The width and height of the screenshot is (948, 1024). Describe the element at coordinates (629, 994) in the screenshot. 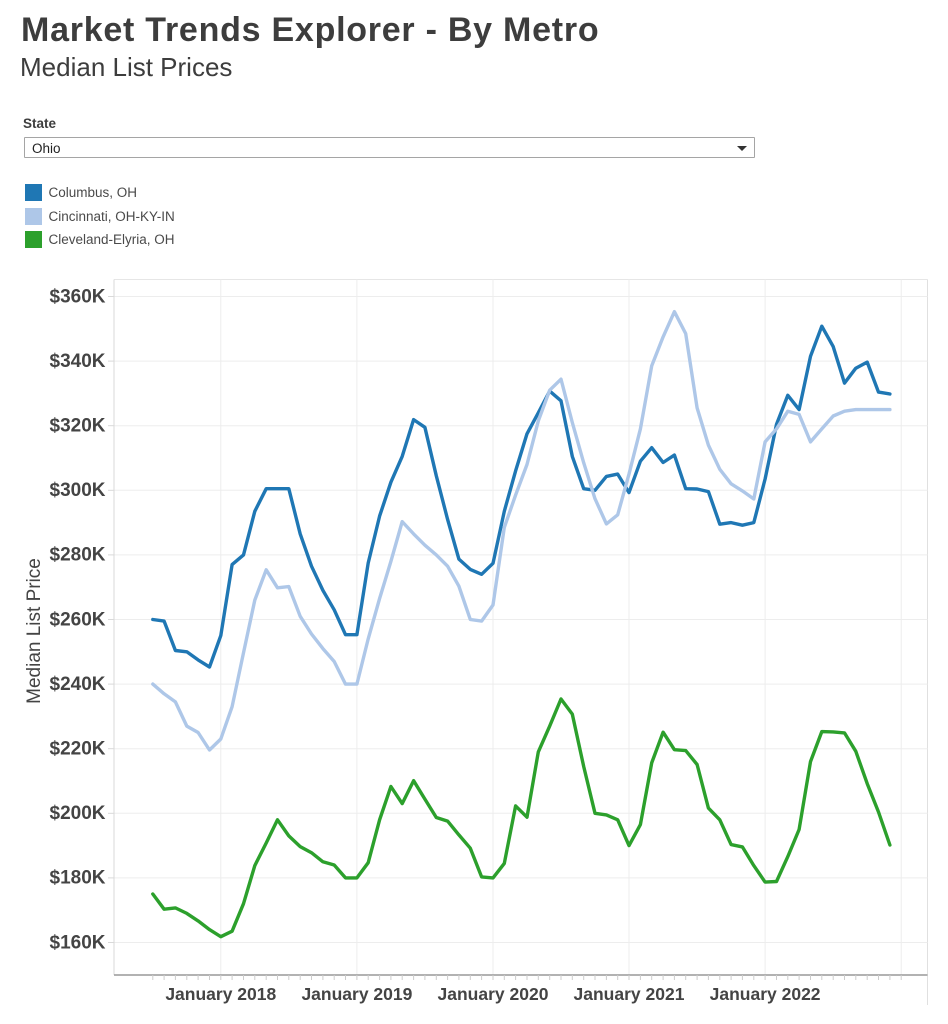

I see `svg-text: January 2021` at that location.